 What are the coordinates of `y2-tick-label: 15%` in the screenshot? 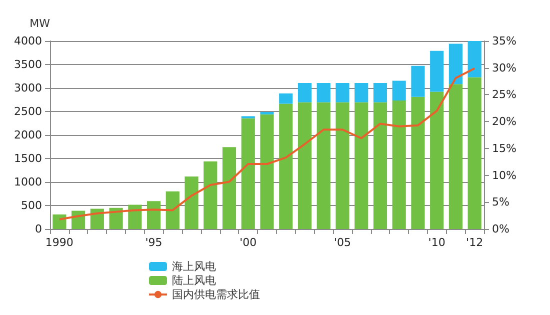 It's located at (504, 148).